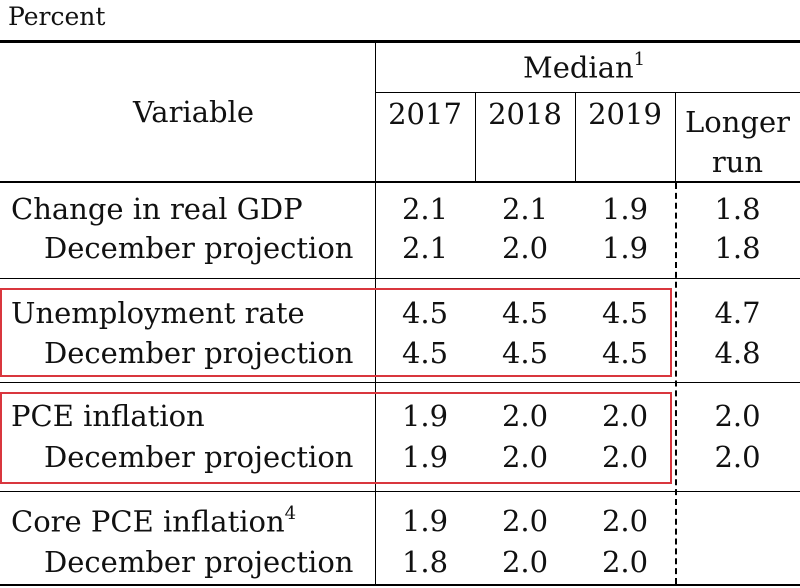 This screenshot has height=588, width=800. Describe the element at coordinates (199, 353) in the screenshot. I see `row-sublabel-unemployment: December projection` at that location.